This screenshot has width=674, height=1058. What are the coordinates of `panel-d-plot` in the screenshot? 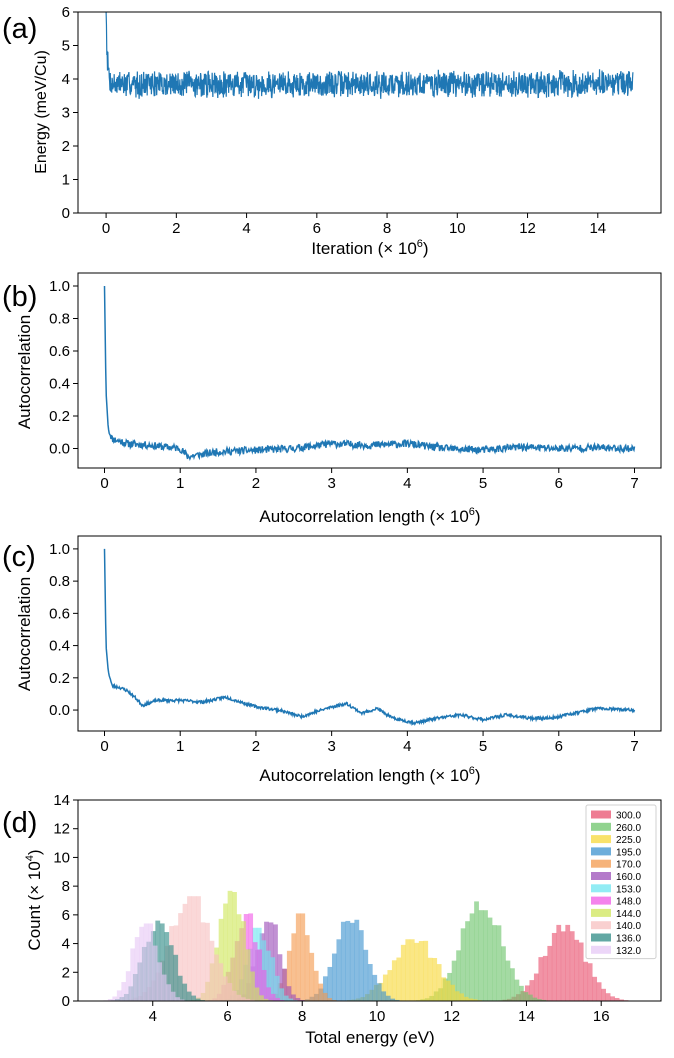 It's located at (366, 945).